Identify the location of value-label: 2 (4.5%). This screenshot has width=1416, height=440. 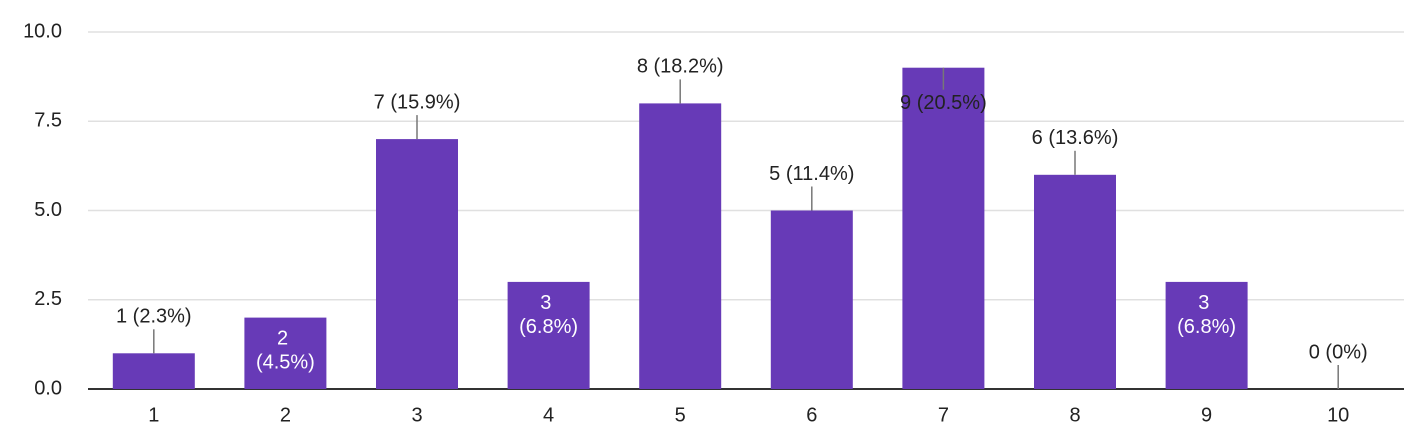
(285, 351).